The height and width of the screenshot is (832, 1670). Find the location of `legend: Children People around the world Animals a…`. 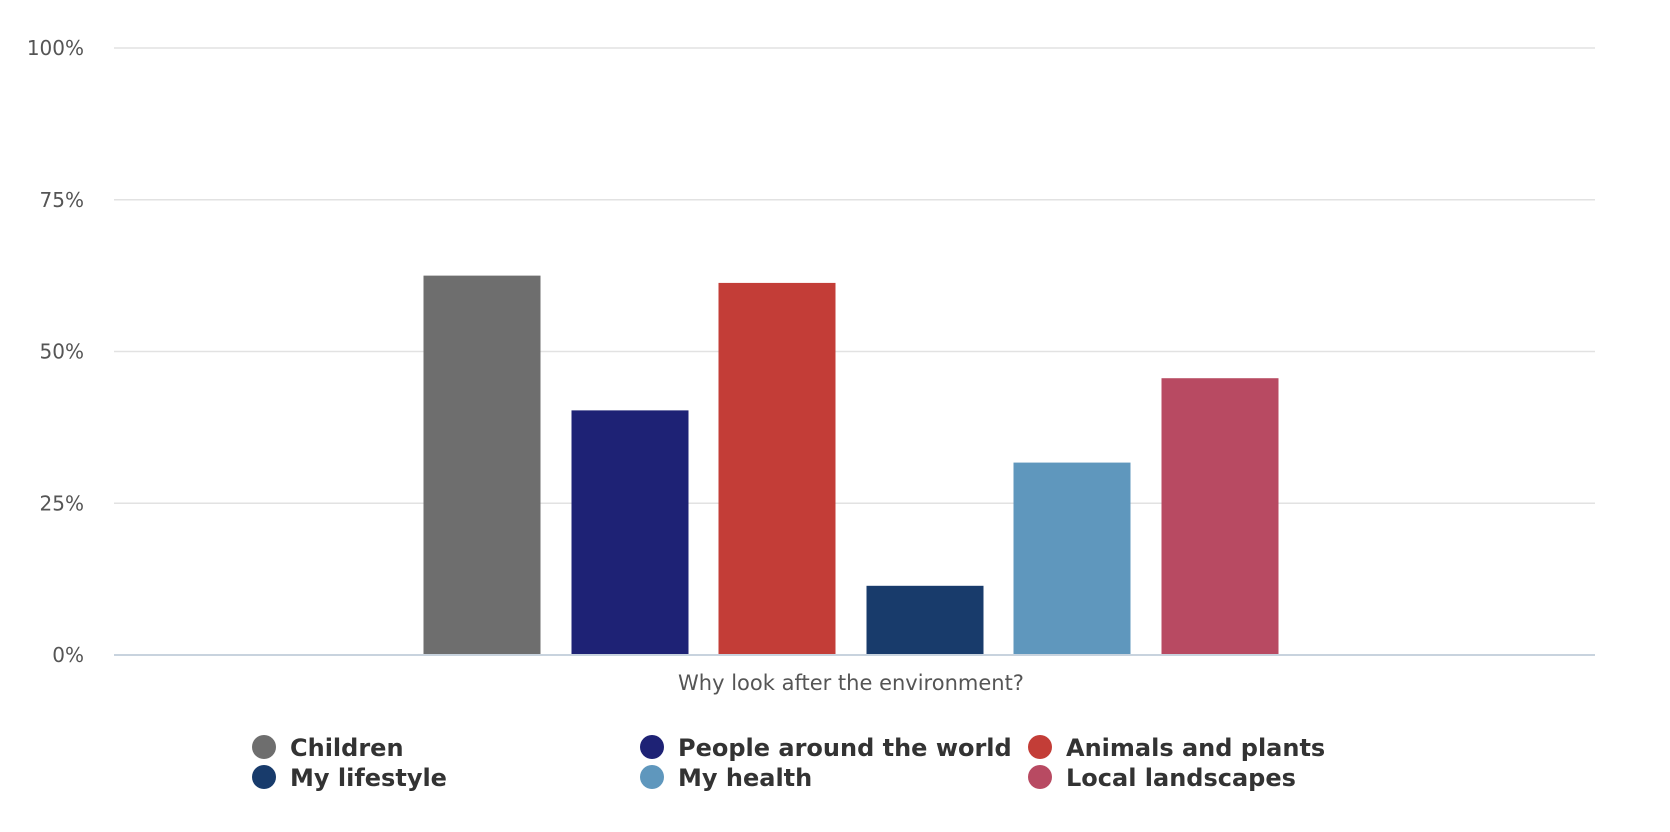

legend: Children People around the world Animals a… is located at coordinates (788, 763).